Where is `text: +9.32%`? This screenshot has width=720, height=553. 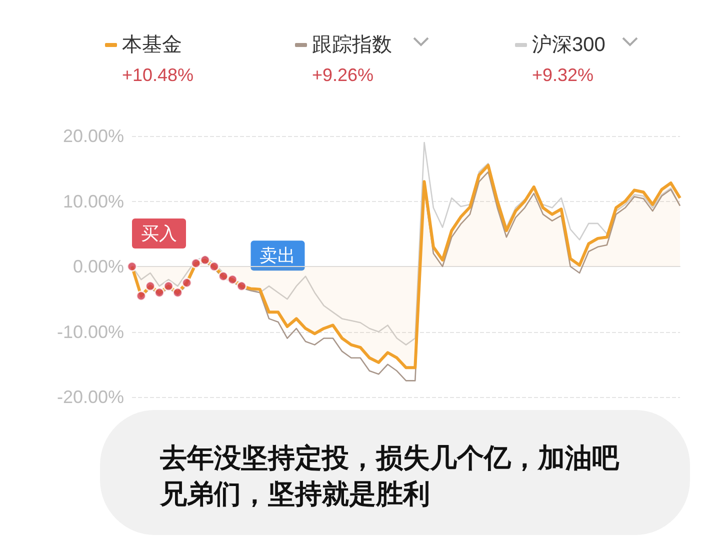
text: +9.32% is located at coordinates (563, 75).